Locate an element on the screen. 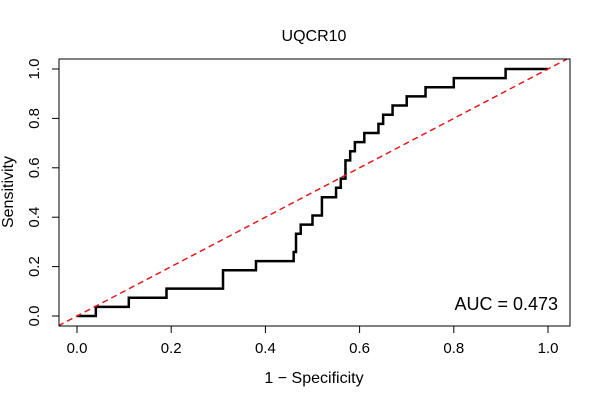 The image size is (600, 400). x-axis-label: 1 − Specificity is located at coordinates (313, 378).